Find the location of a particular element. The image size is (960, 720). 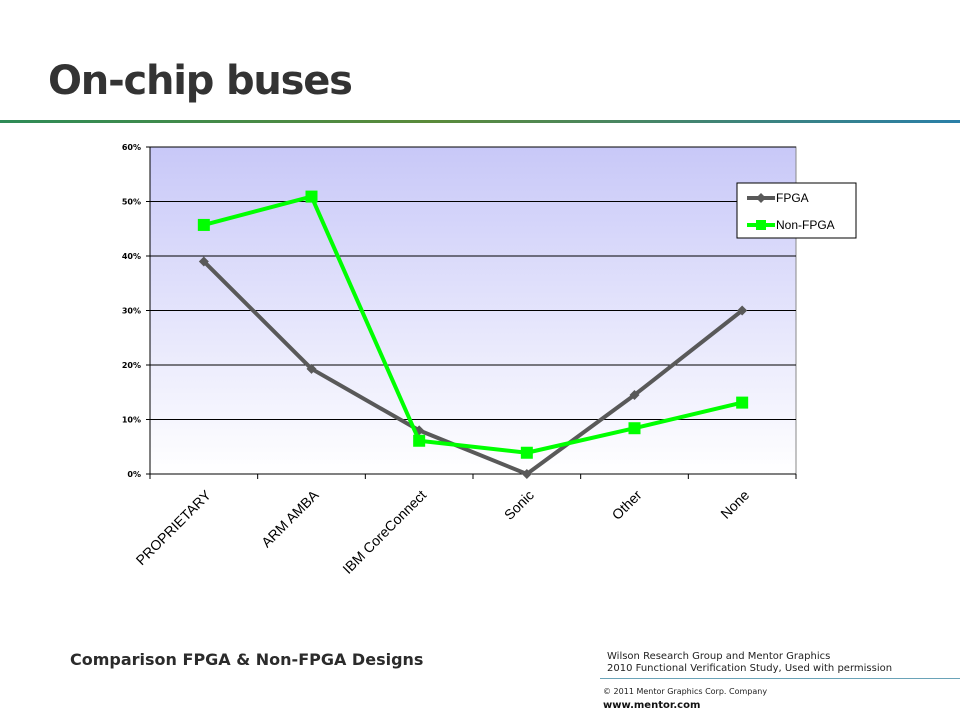

legend-item: FPGA is located at coordinates (778, 198).